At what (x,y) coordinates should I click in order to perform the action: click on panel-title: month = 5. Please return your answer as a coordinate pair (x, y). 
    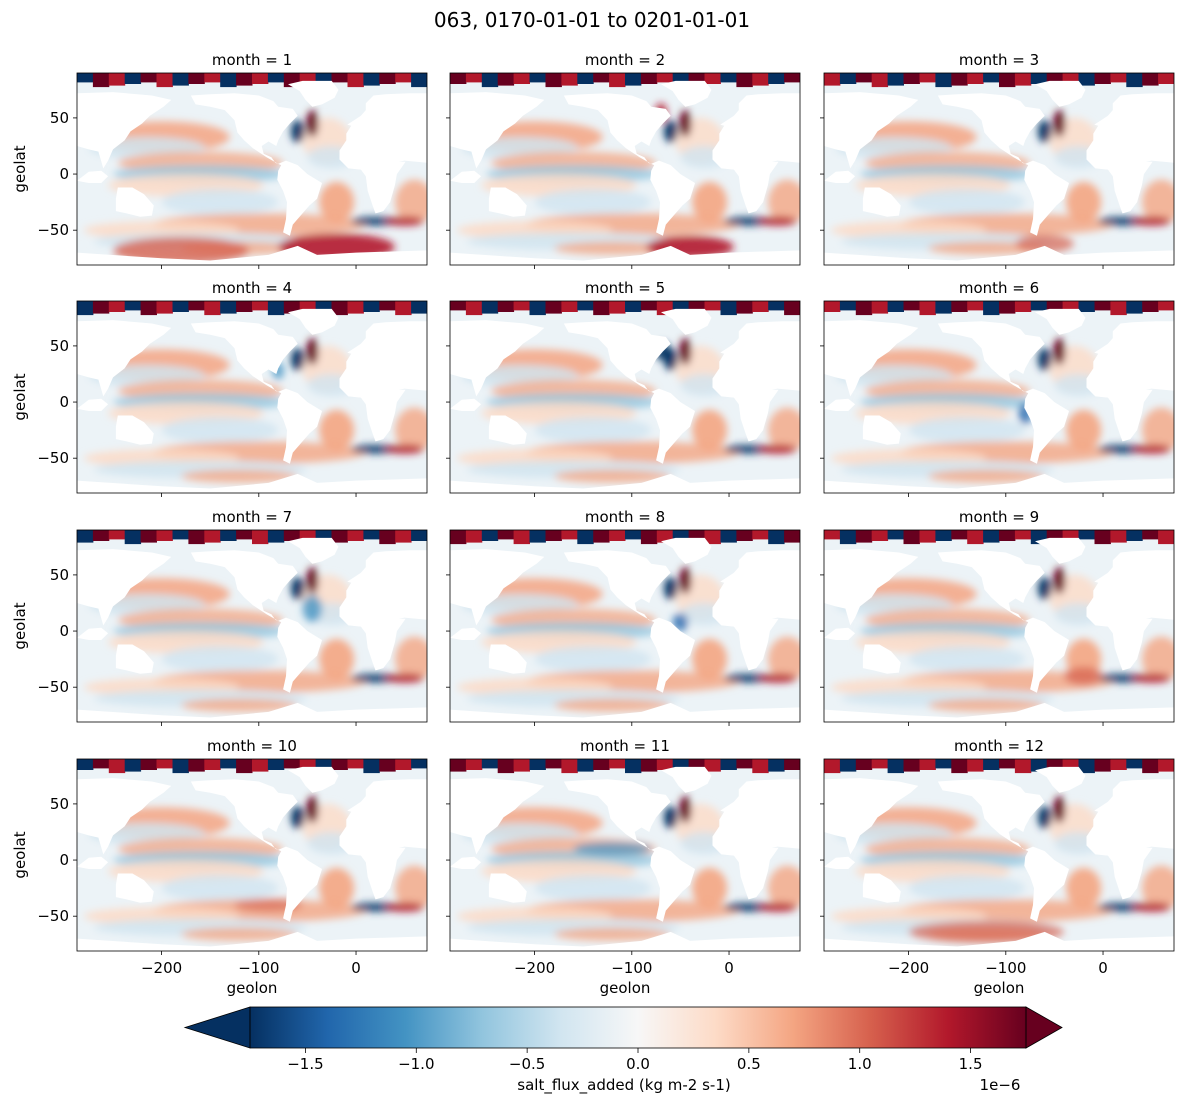
    Looking at the image, I should click on (625, 288).